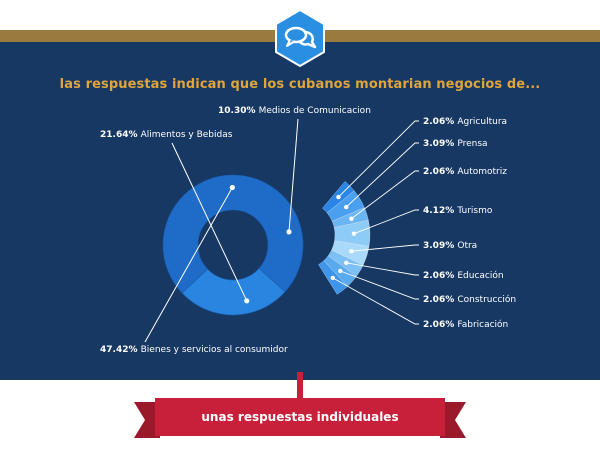  I want to click on slice-automotriz-leader, so click(385, 195).